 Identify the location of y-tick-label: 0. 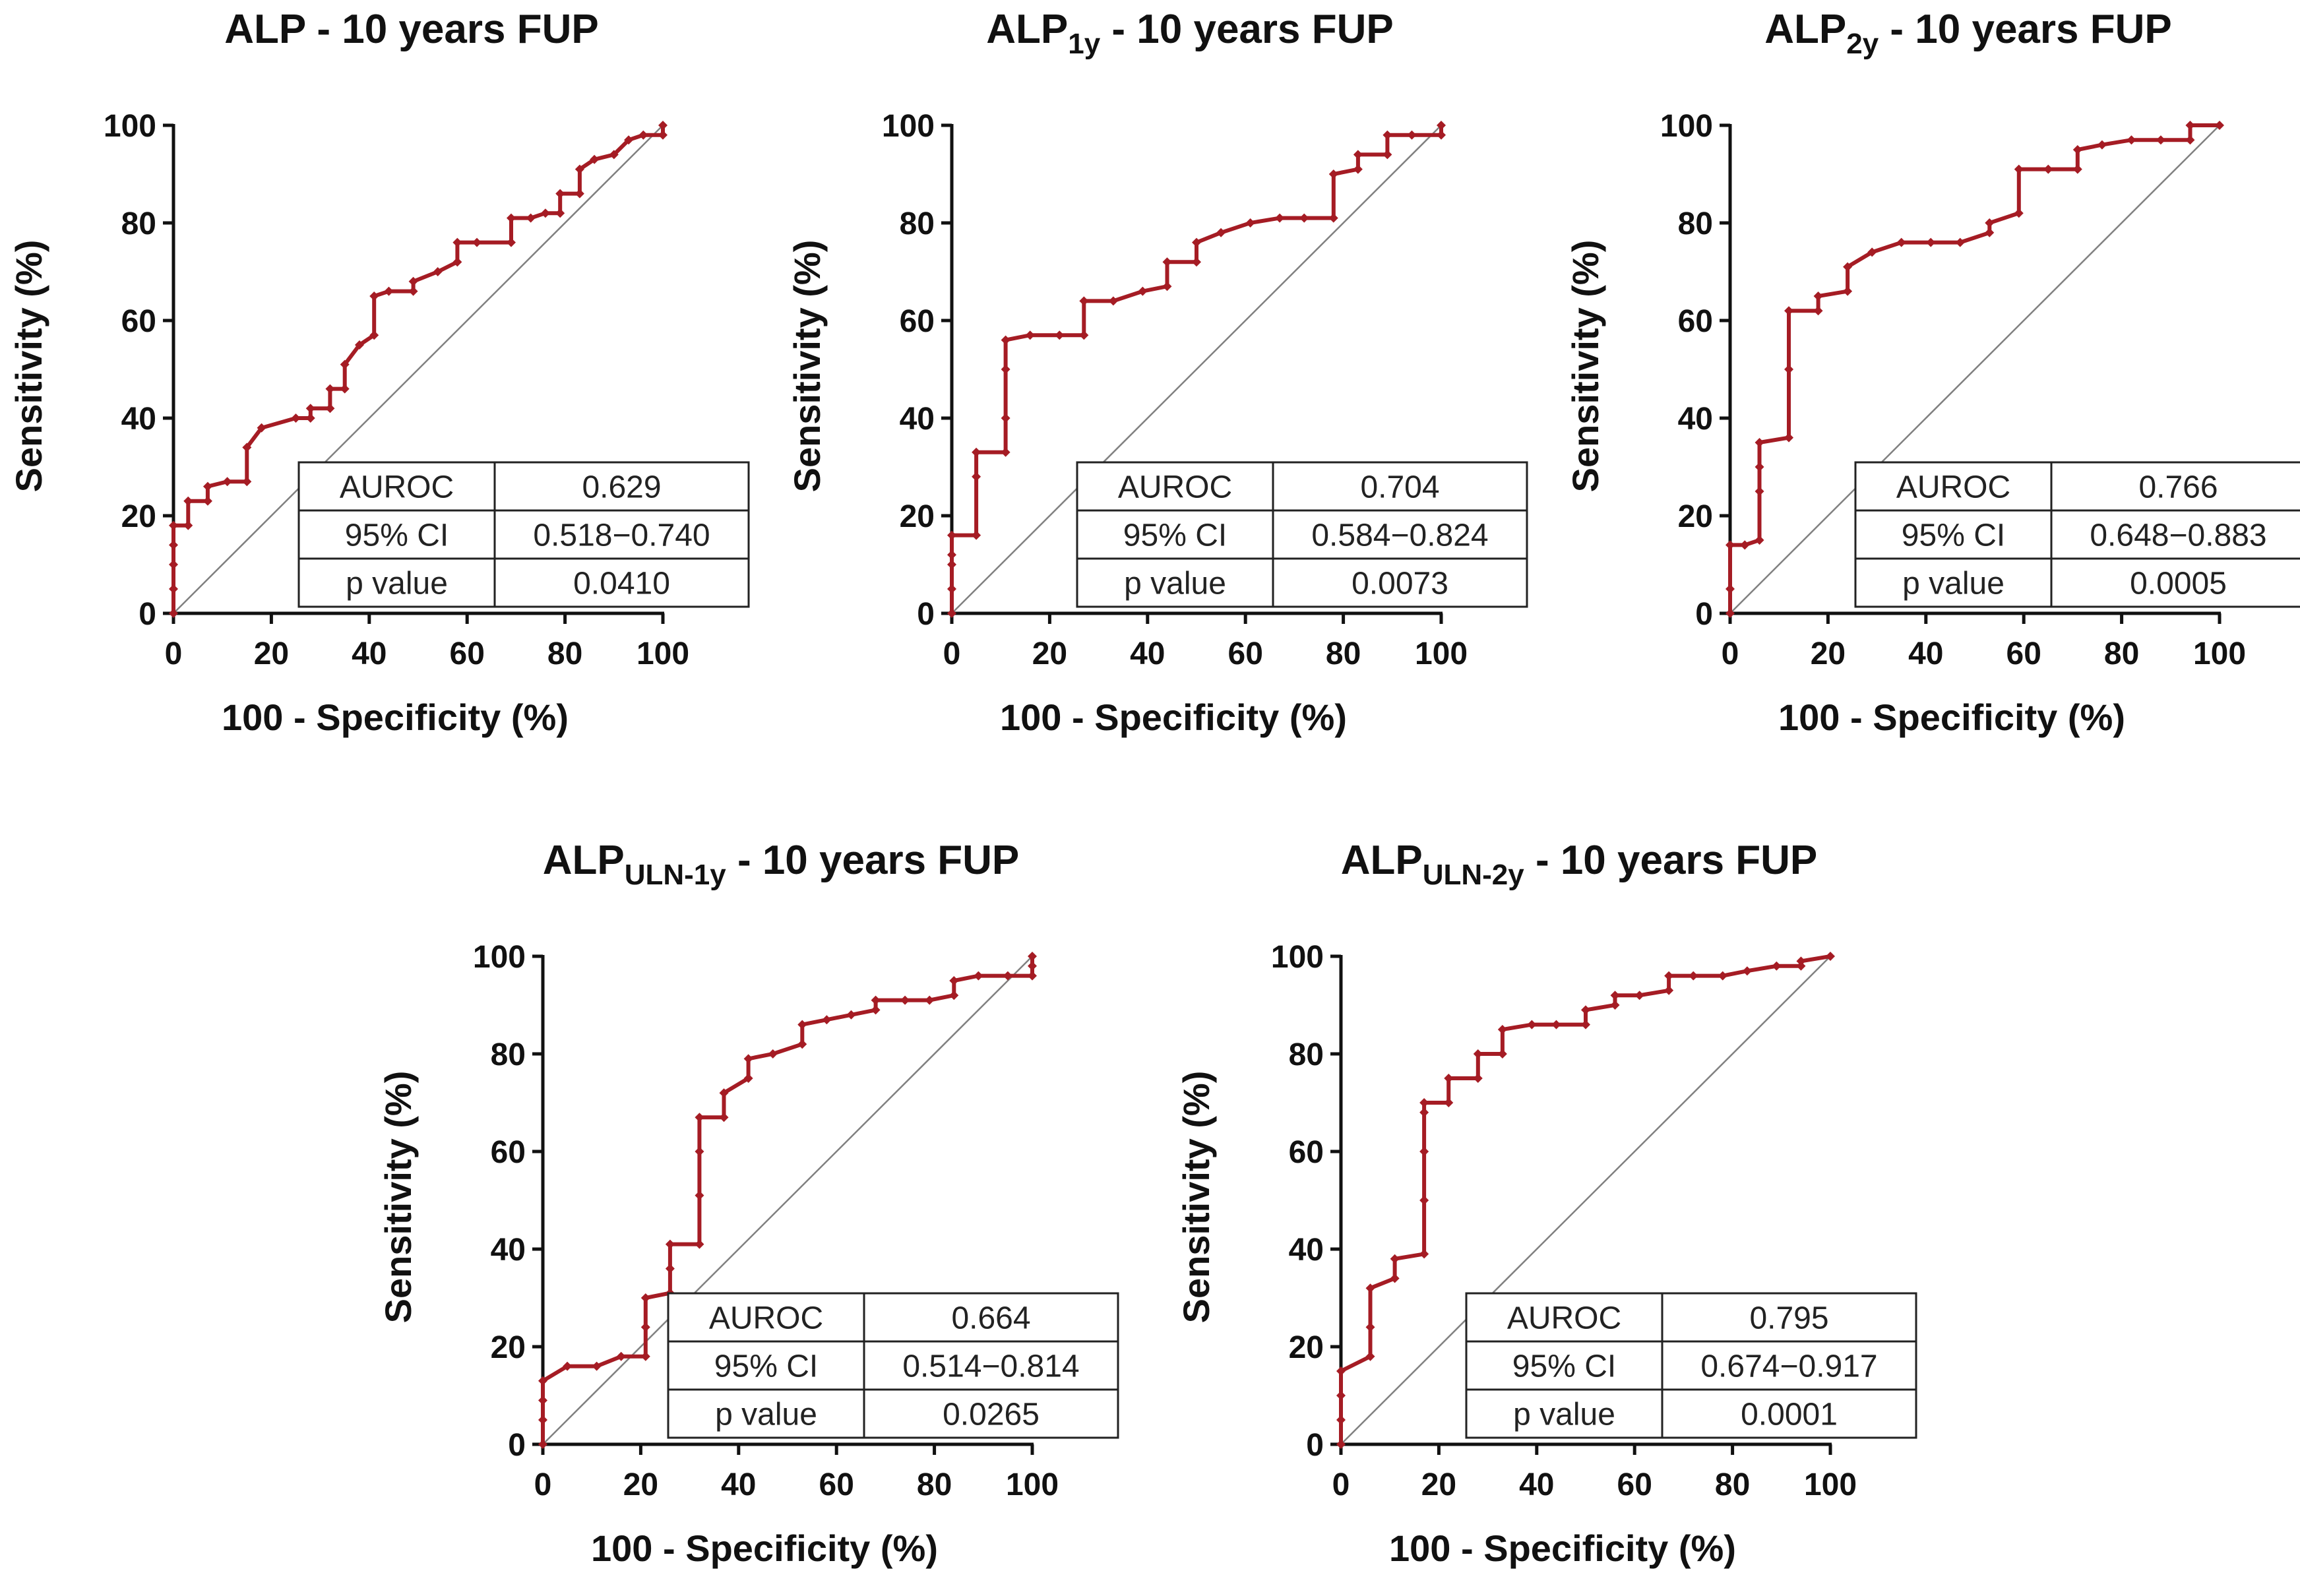
(147, 614).